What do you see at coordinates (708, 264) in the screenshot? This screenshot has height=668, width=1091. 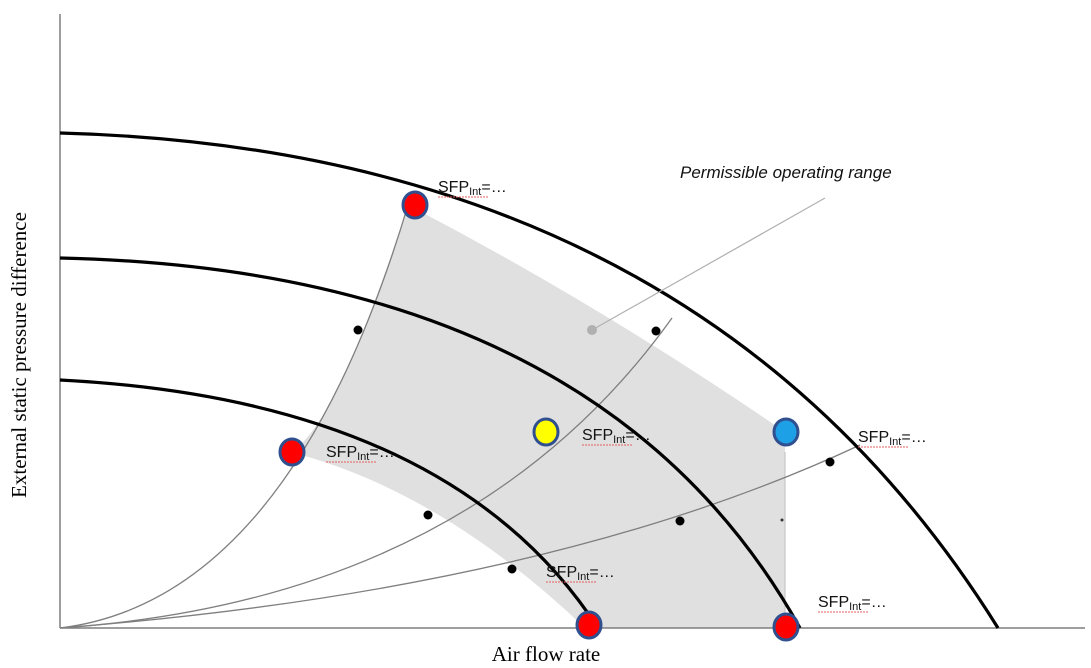 I see `region-label-leader` at bounding box center [708, 264].